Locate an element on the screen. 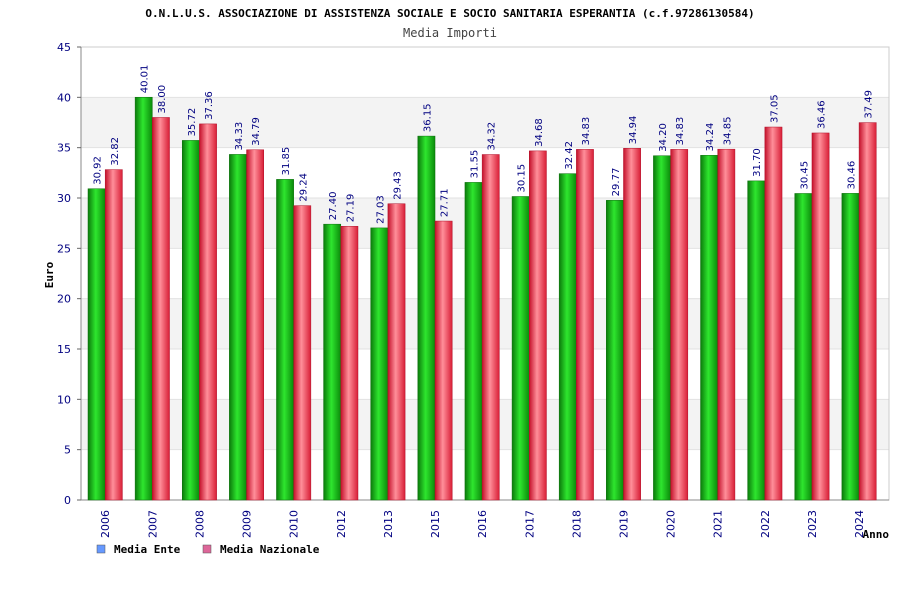 This screenshot has height=600, width=900. legend: Media Ente Media Nazionale is located at coordinates (208, 549).